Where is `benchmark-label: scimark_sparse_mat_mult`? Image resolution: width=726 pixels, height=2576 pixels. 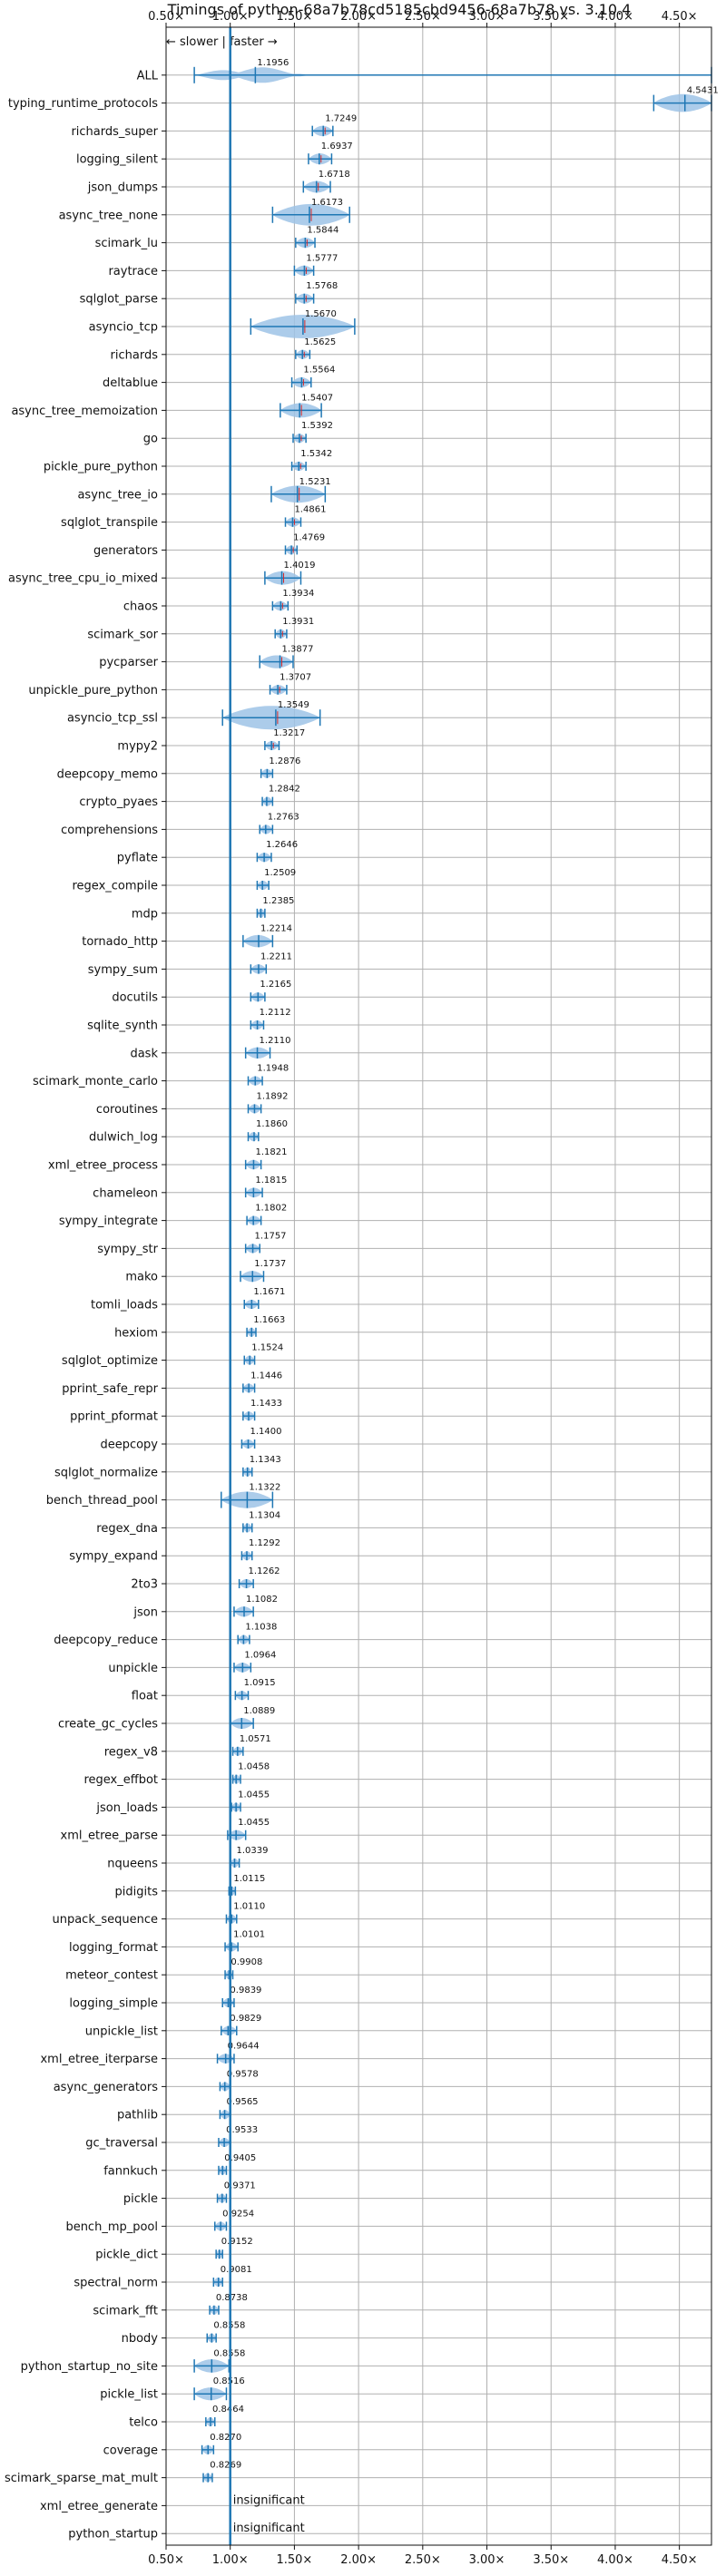 benchmark-label: scimark_sparse_mat_mult is located at coordinates (81, 2478).